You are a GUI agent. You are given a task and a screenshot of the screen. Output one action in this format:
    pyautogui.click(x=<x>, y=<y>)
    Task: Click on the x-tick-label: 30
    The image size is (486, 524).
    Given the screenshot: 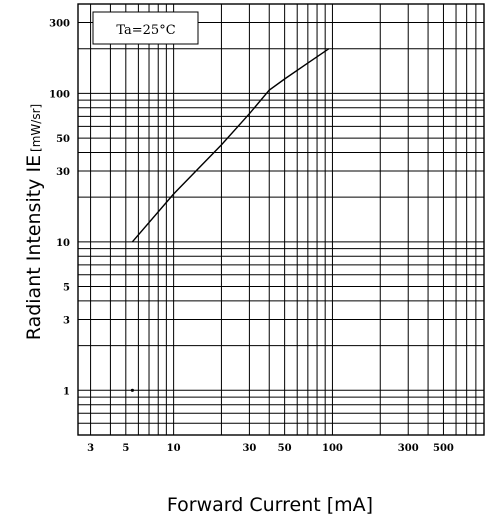 What is the action you would take?
    pyautogui.click(x=249, y=448)
    